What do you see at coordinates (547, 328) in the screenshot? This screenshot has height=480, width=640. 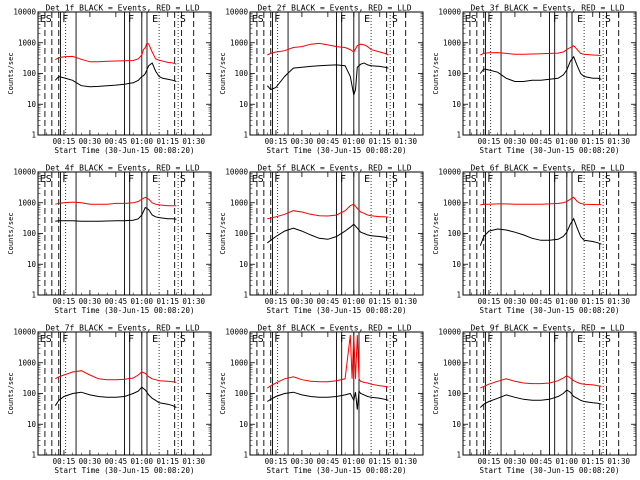 I see `panel-title: Det 9f BLACK = Events, RED = LLD` at bounding box center [547, 328].